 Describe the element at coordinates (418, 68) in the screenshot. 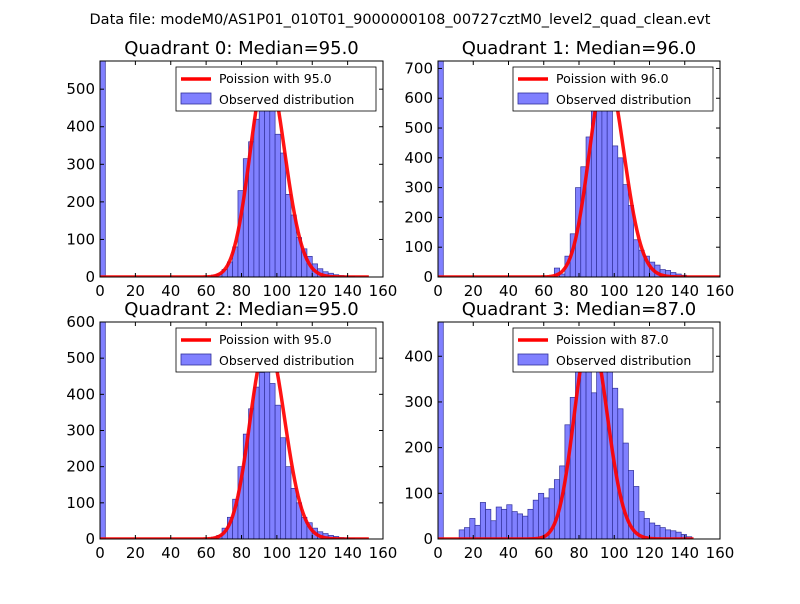

I see `y-tick-label: 700` at that location.